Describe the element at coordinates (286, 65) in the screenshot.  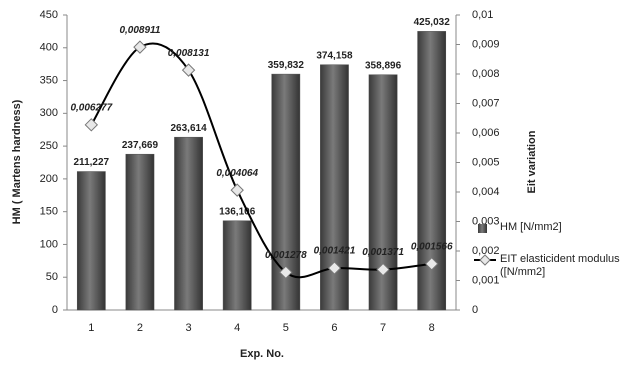
I see `bar-value-label: 359,832` at that location.